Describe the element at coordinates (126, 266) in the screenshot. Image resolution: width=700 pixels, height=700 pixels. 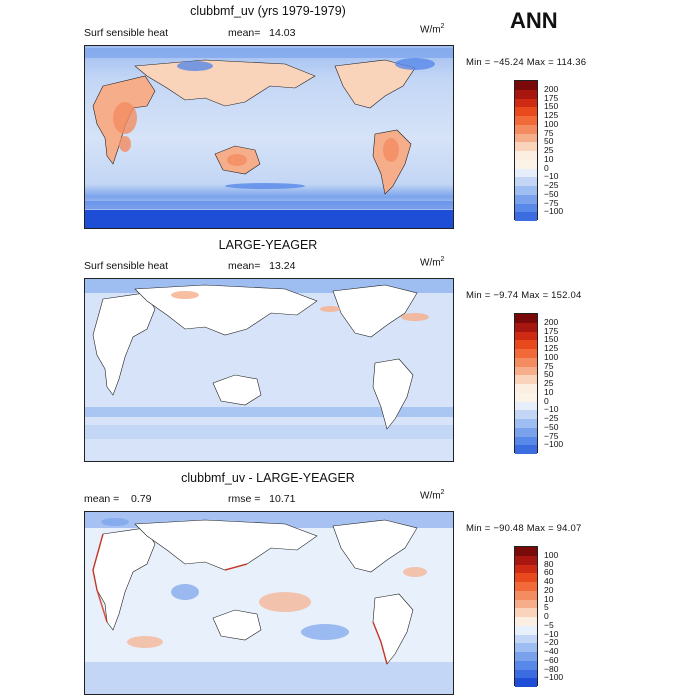
I see `panel-2-variable-label: Surf sensible heat` at that location.